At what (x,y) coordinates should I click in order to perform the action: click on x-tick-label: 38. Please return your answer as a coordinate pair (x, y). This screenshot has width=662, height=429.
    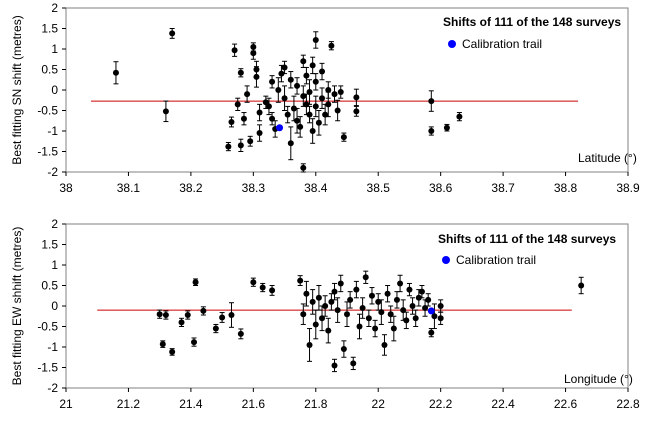
    Looking at the image, I should click on (66, 188).